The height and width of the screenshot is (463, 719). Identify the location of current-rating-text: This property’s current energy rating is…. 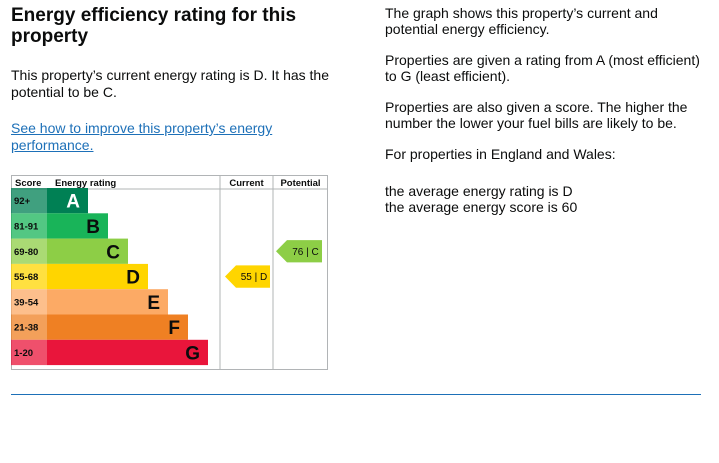
(170, 83).